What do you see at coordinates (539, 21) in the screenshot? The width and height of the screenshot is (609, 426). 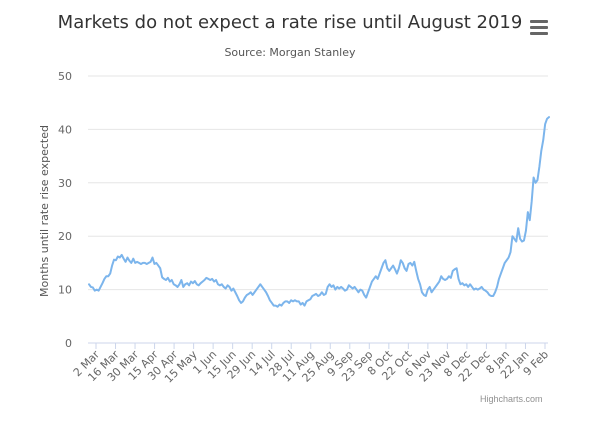 I see `hamburger-menu-icon` at bounding box center [539, 21].